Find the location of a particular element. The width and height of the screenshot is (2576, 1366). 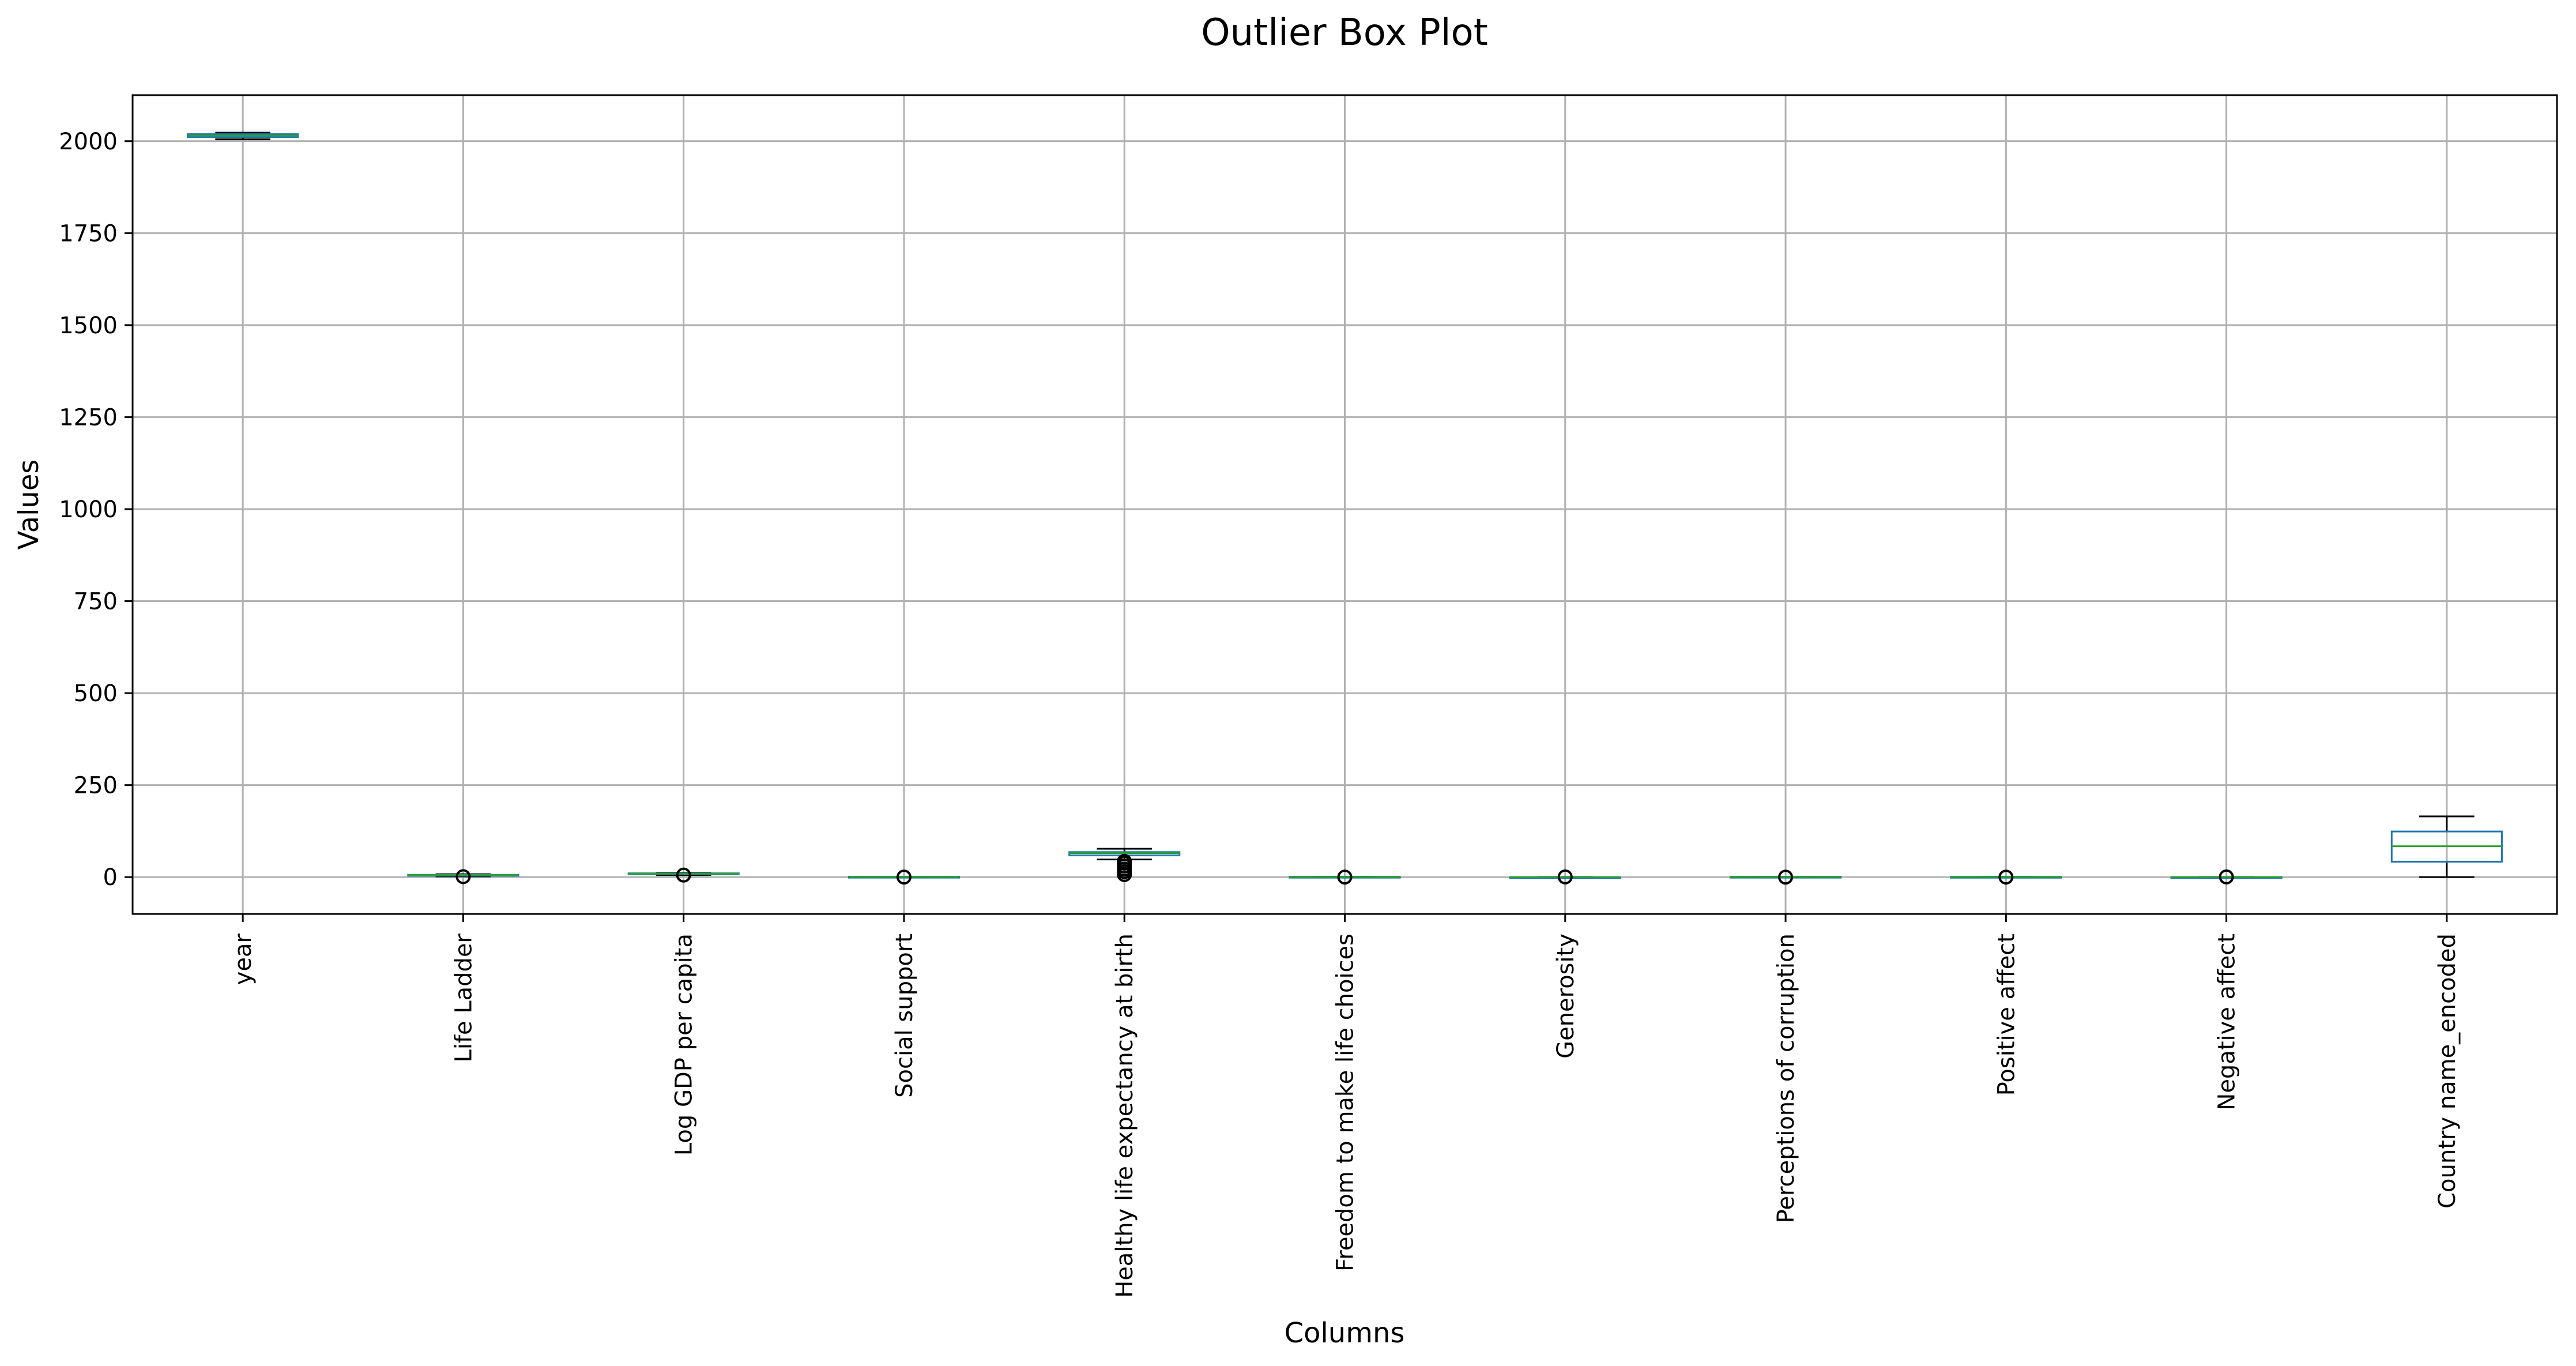

x-tick-label: Life Ladder is located at coordinates (463, 997).